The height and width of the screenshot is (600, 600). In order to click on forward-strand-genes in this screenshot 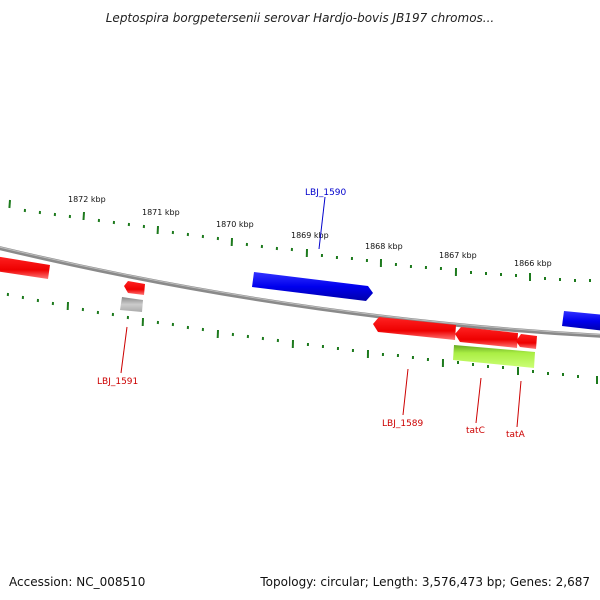, I will do `click(426, 301)`.